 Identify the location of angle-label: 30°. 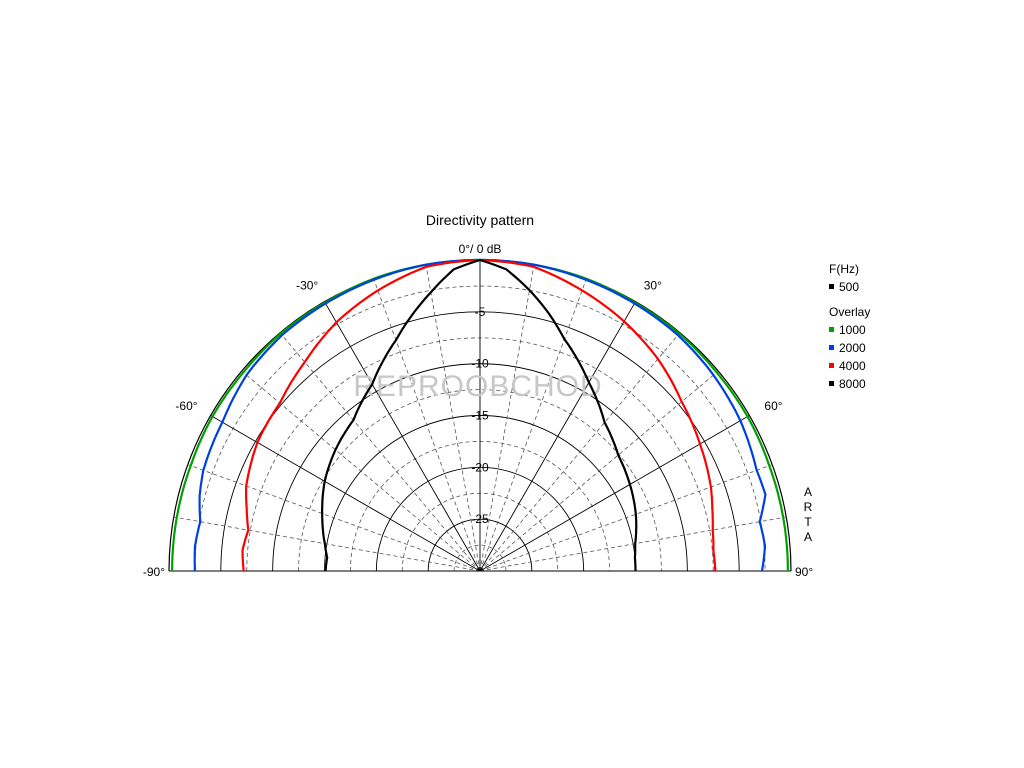
(653, 286).